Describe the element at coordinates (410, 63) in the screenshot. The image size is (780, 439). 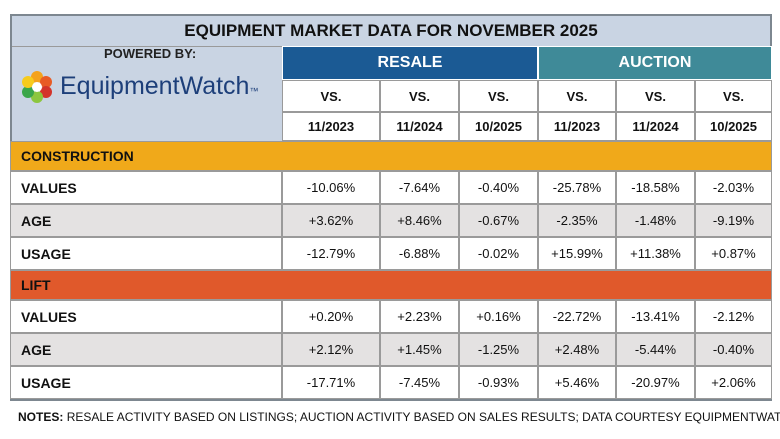
I see `group-header: RESALE` at that location.